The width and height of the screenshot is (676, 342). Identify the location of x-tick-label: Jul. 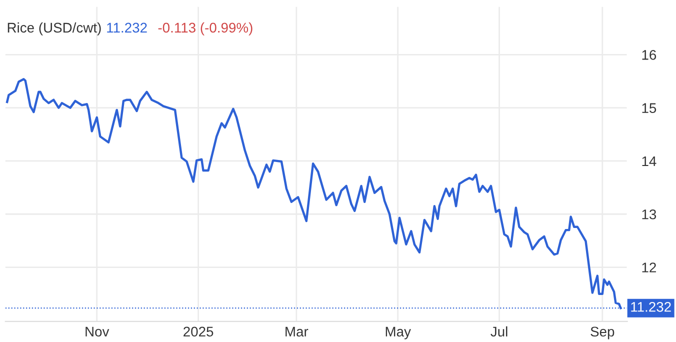
(499, 331).